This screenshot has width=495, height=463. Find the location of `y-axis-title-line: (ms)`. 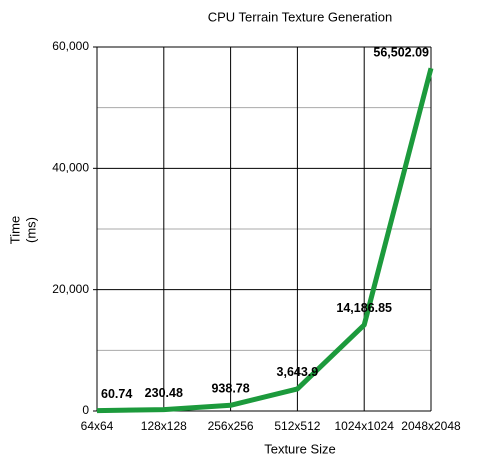

y-axis-title-line: (ms) is located at coordinates (30, 230).